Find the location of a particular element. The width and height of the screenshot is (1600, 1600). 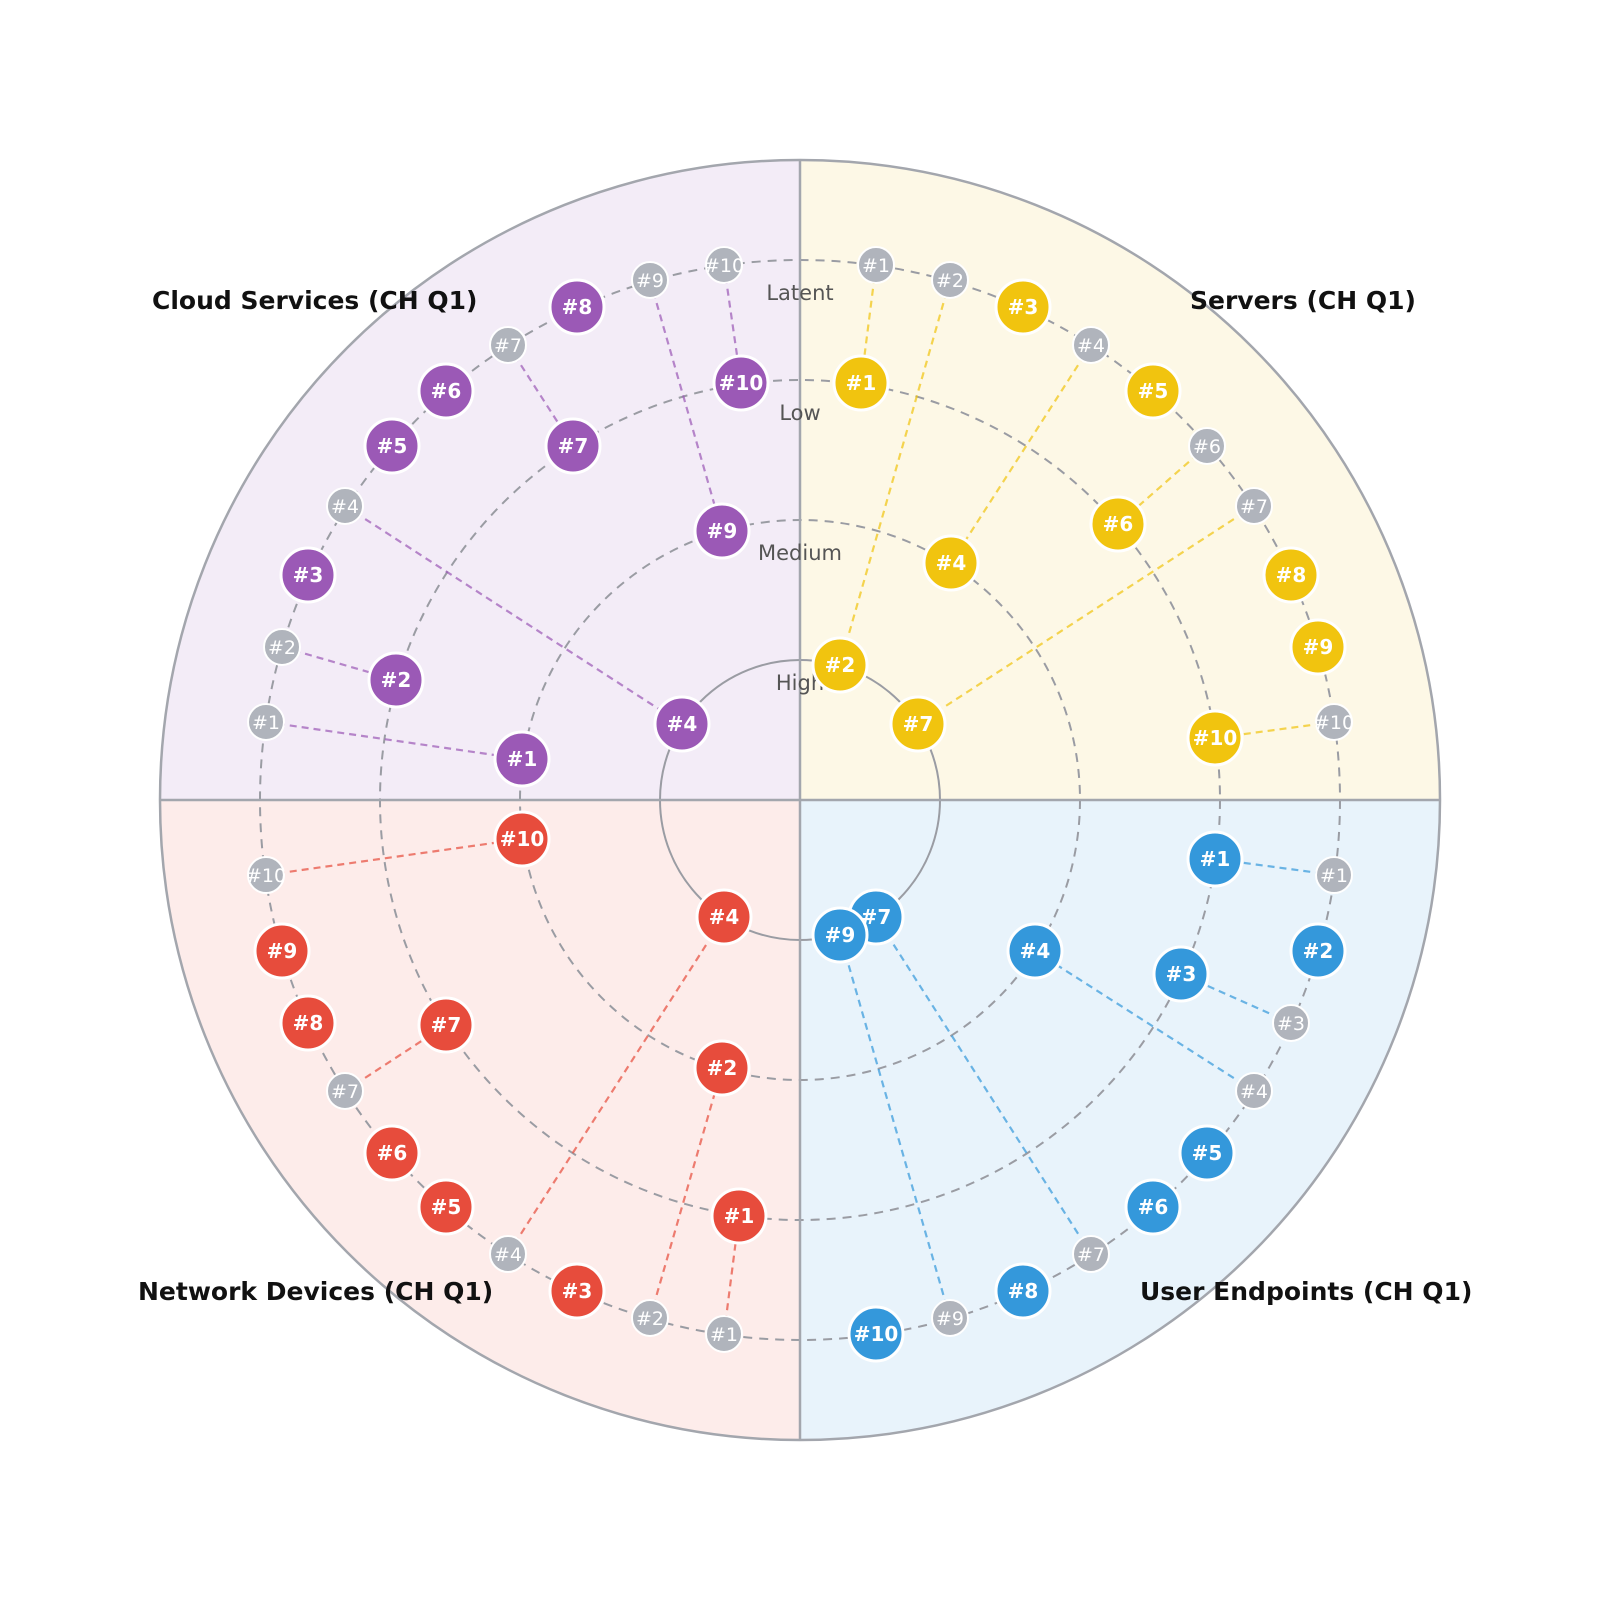

quadrant-label-servers: Servers (CH Q1) is located at coordinates (1303, 300).